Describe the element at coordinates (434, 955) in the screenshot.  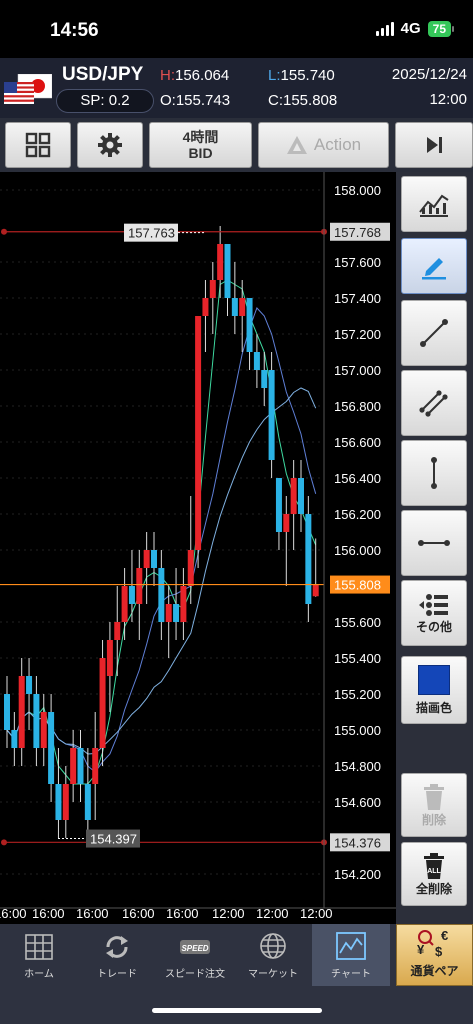
I see `tab-currency-pair: € ¥ $ 通貨ペア` at that location.